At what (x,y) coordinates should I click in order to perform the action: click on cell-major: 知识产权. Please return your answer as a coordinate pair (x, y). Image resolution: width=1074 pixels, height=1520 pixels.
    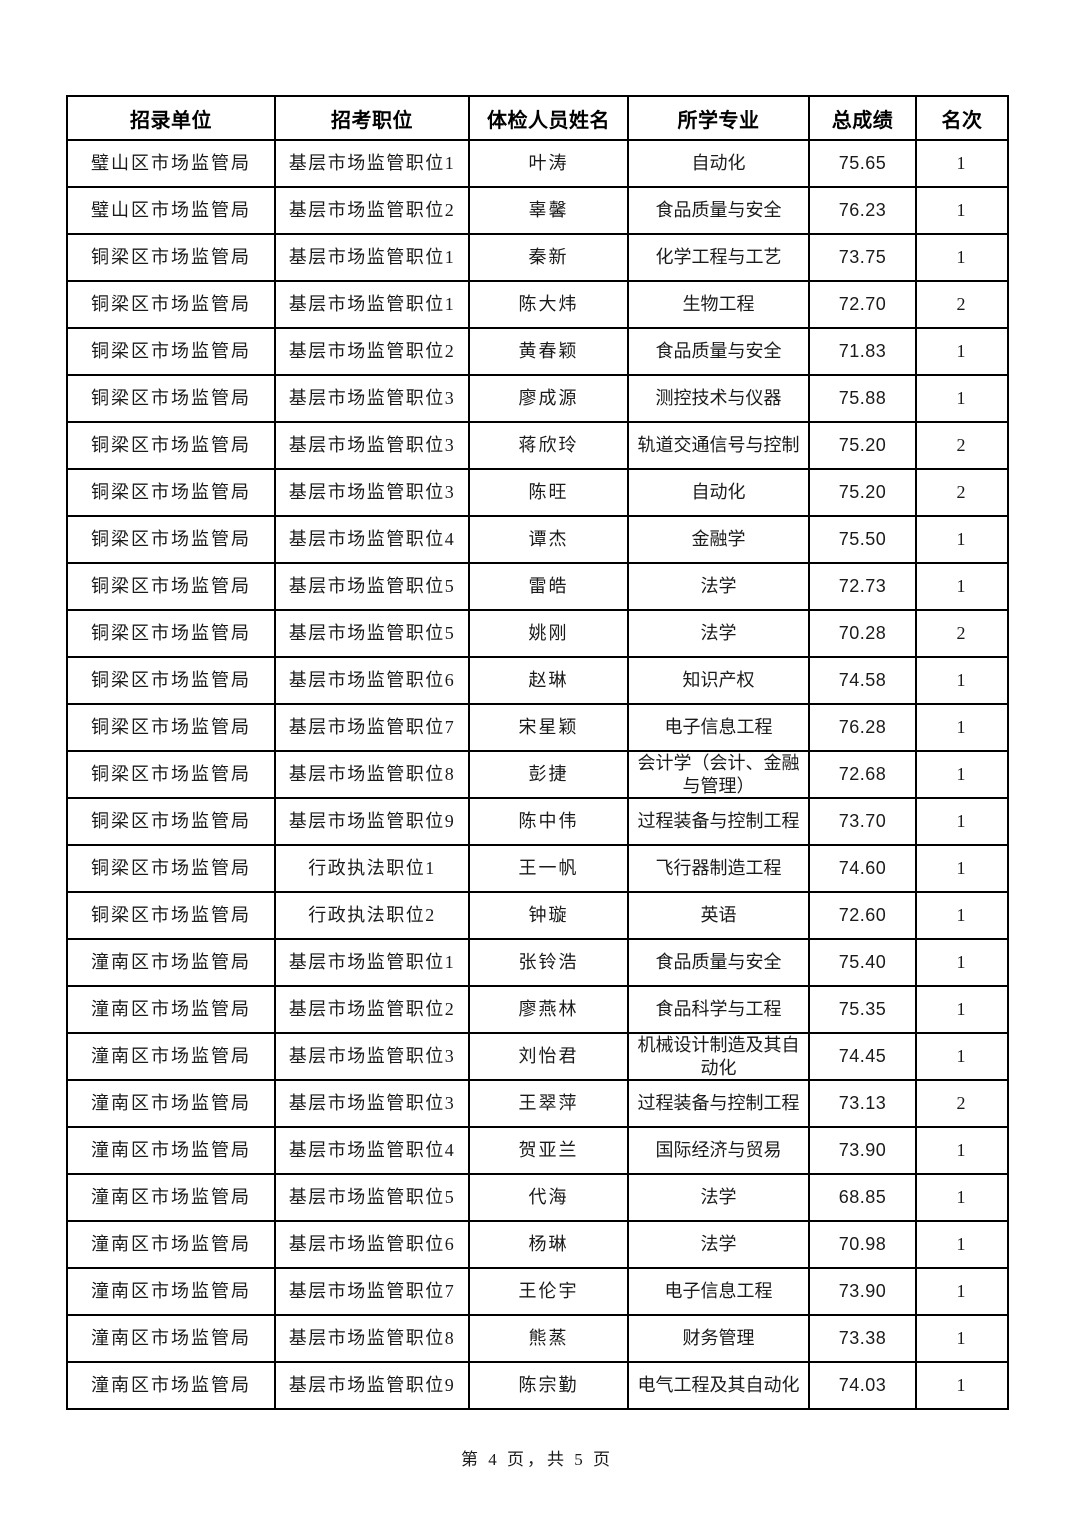
    Looking at the image, I should click on (718, 680).